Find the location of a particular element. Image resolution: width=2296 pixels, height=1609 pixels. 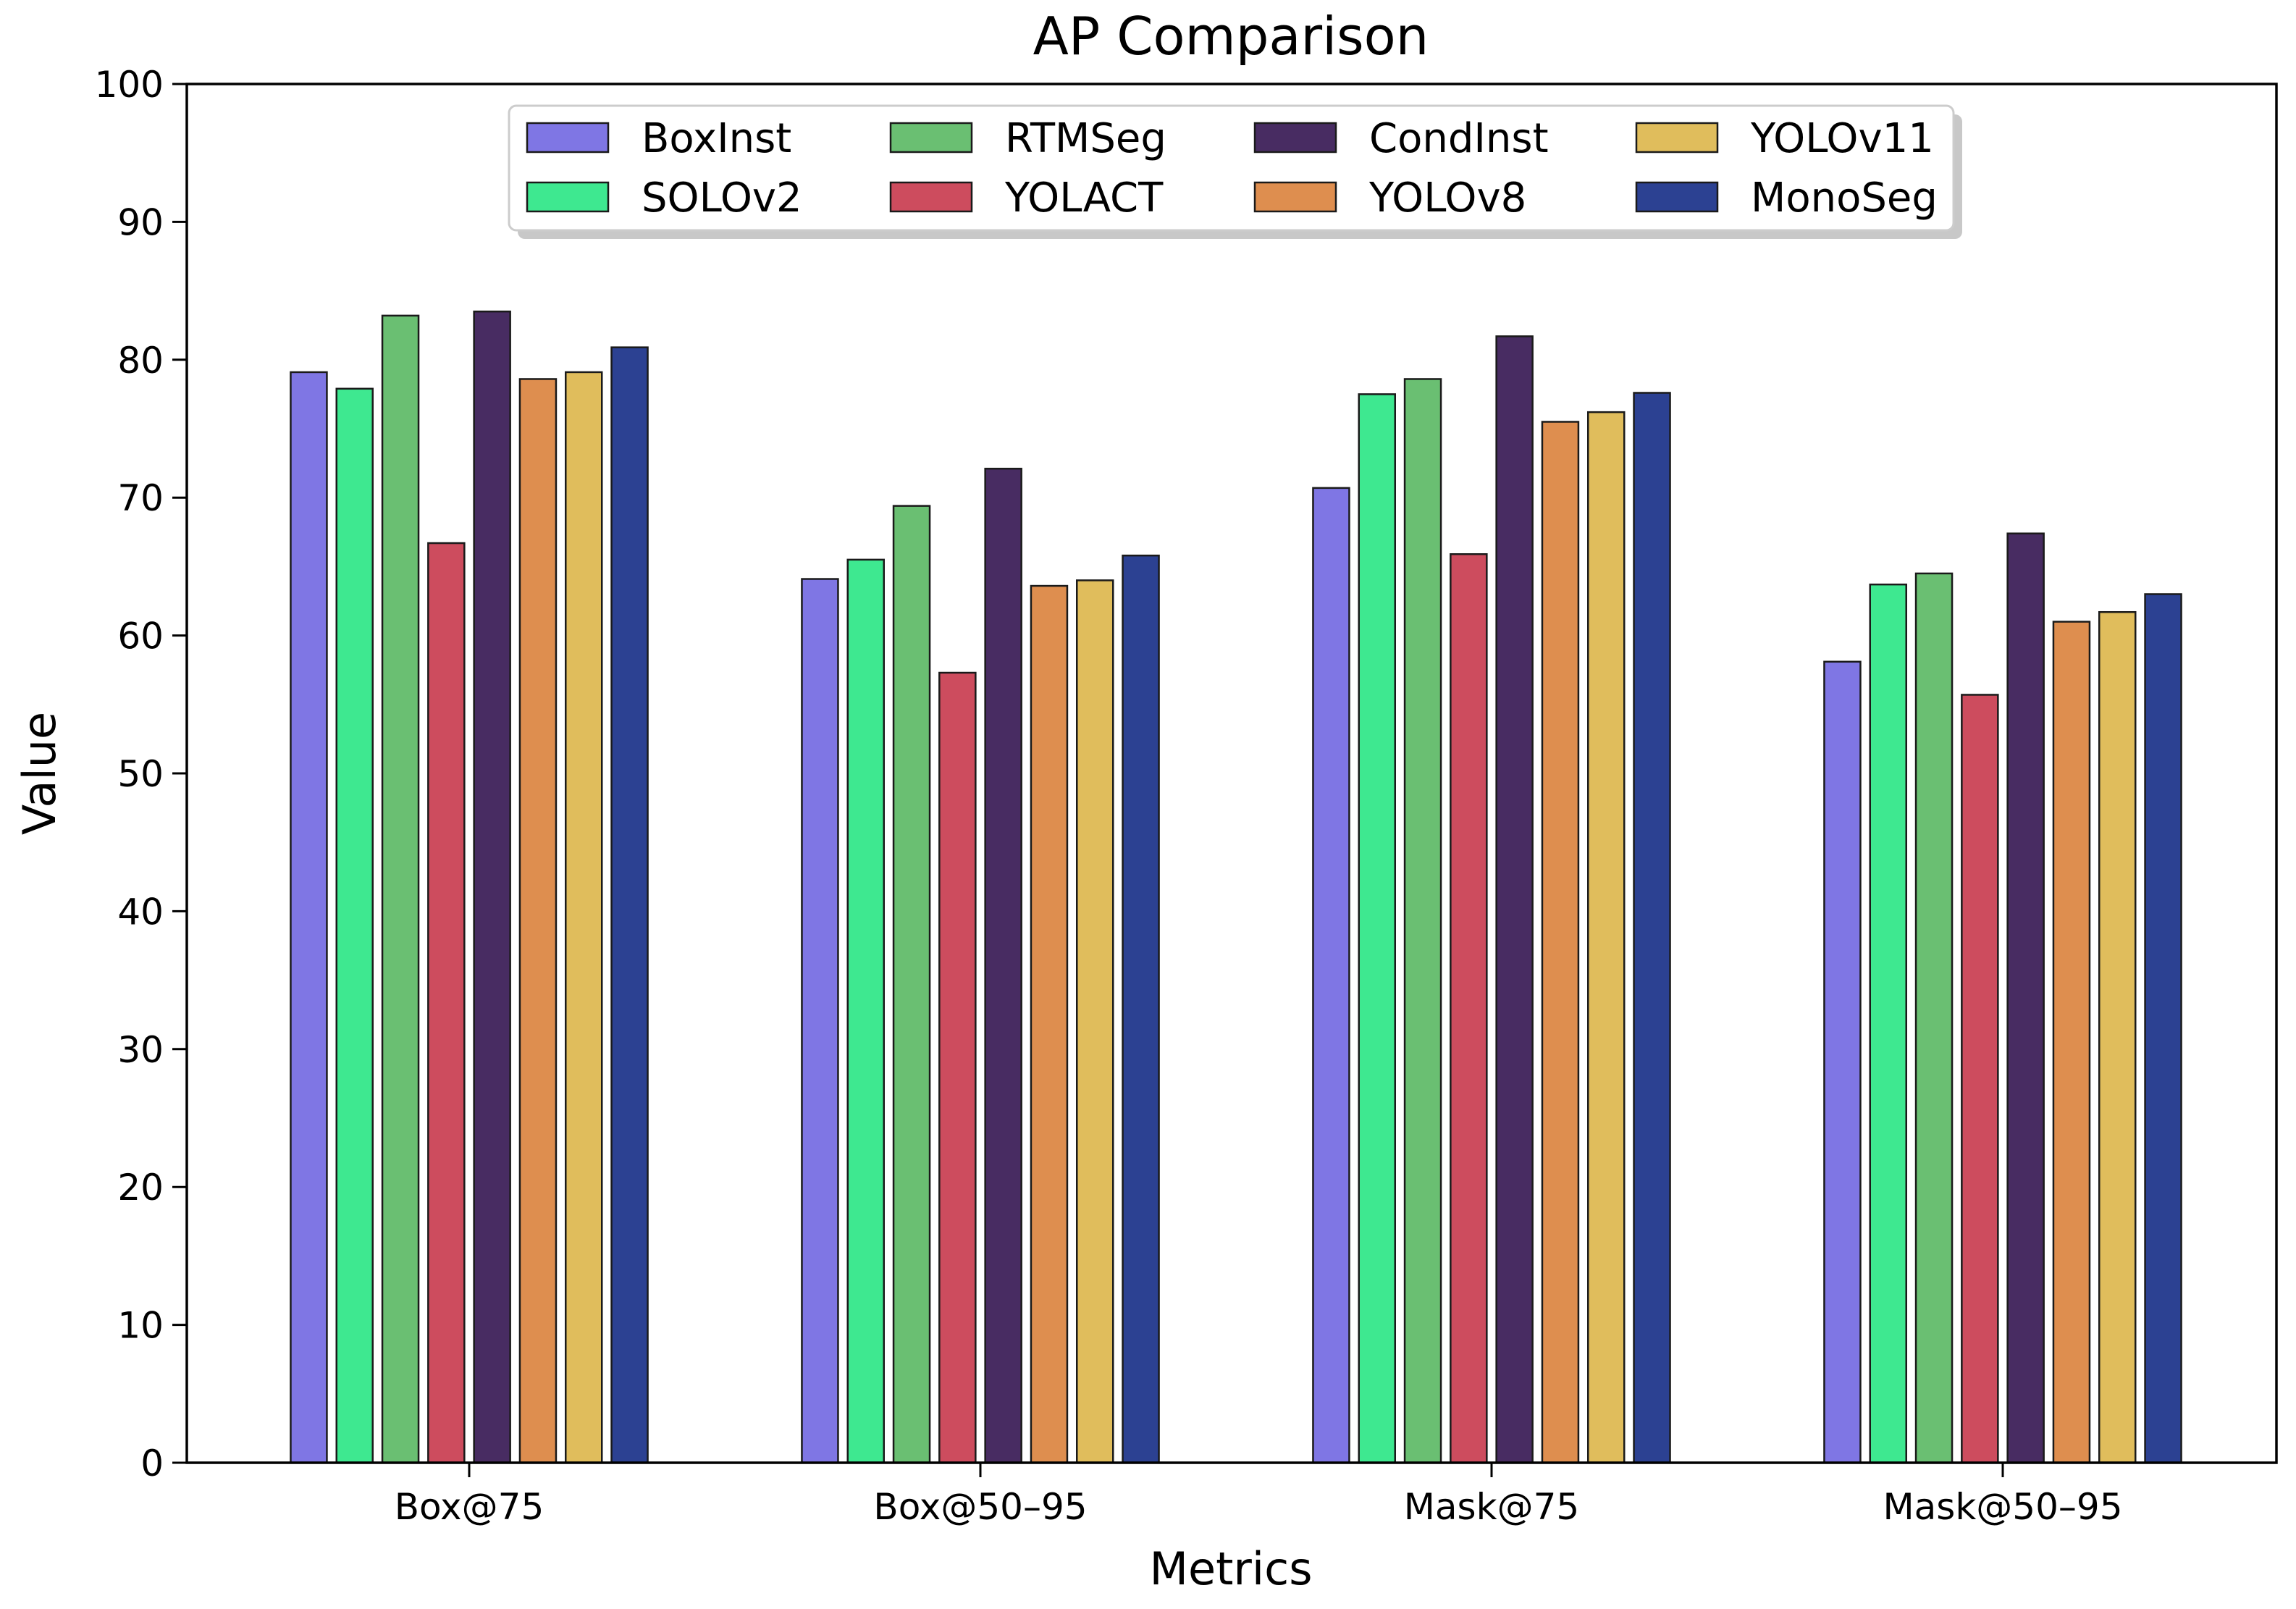

y-axis-ticks: 0 10 20 30 40 50 60 70 80 90 100 is located at coordinates (141, 774).